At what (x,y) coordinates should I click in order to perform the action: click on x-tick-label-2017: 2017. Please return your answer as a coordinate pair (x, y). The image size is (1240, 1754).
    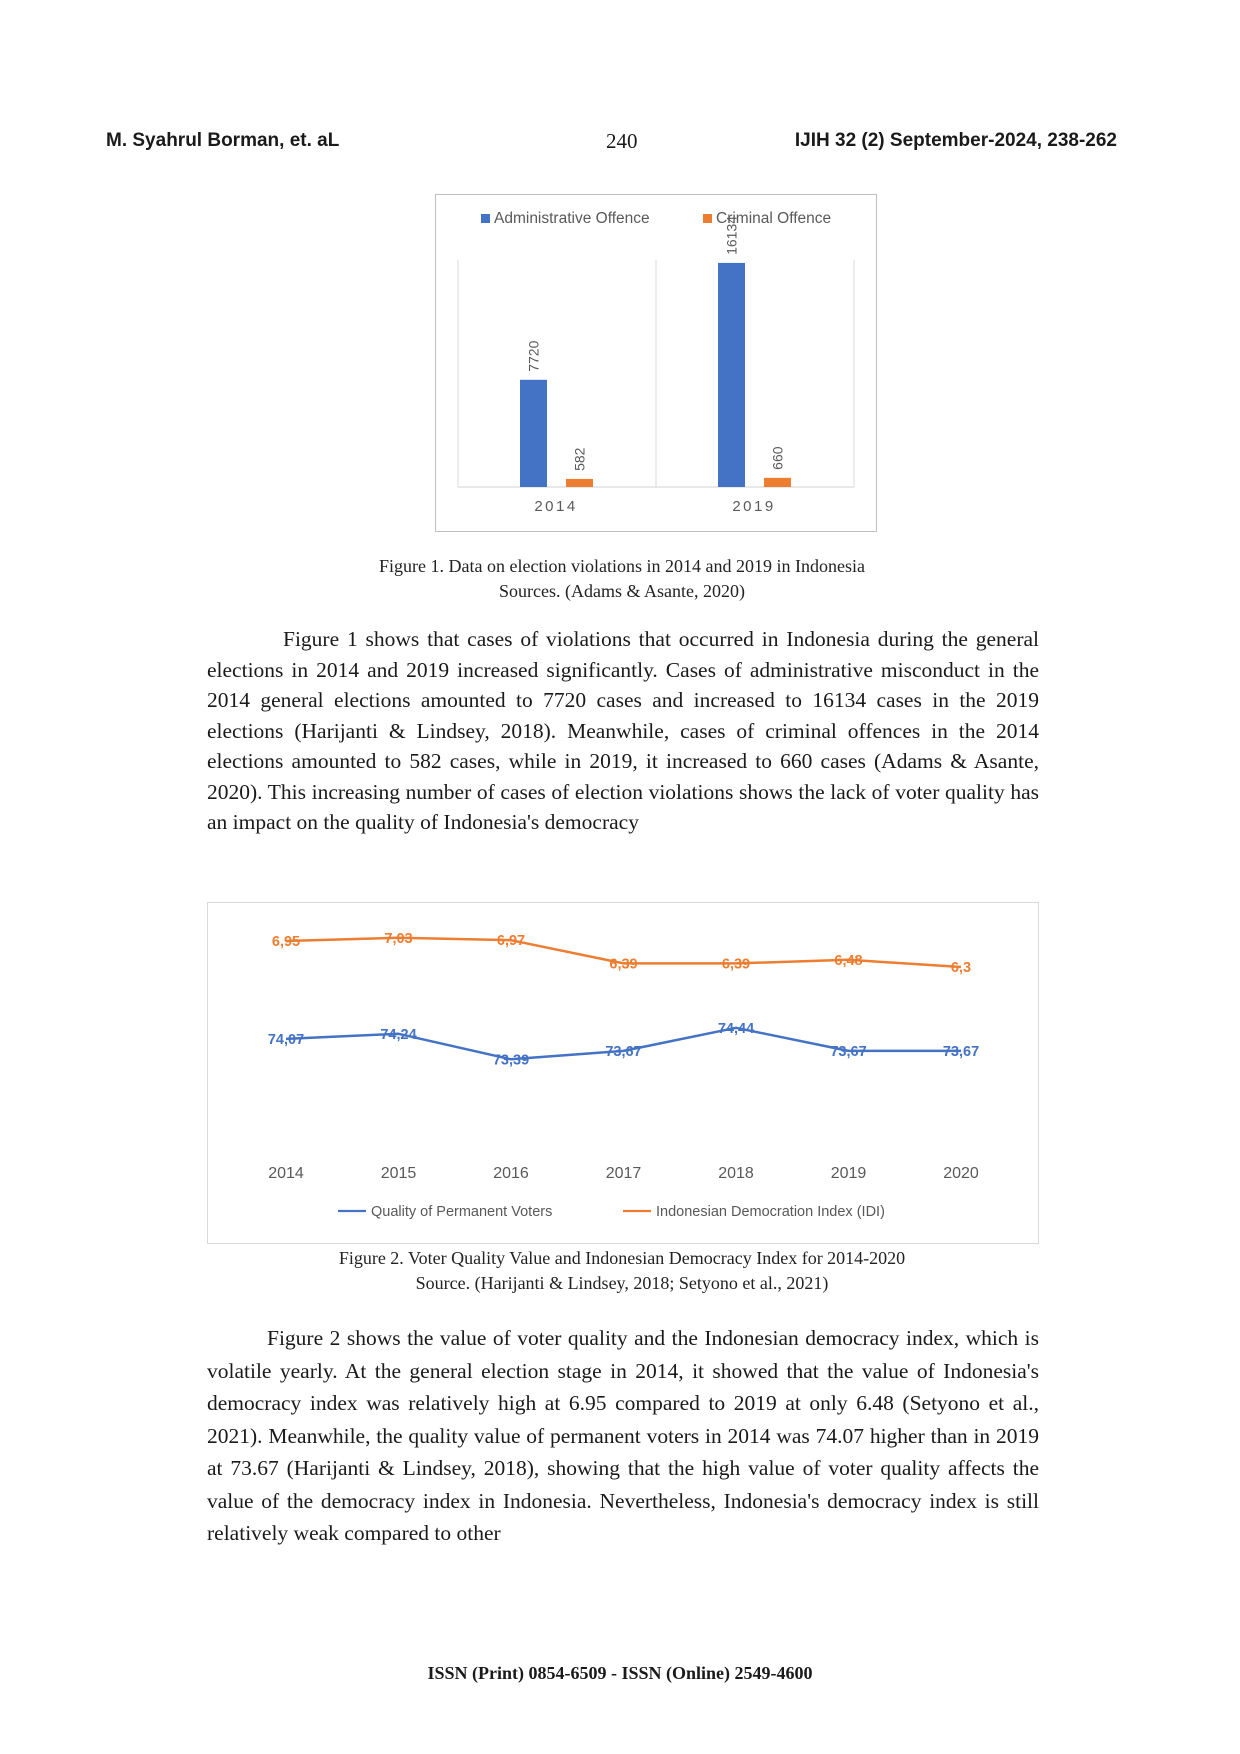
    Looking at the image, I should click on (624, 1173).